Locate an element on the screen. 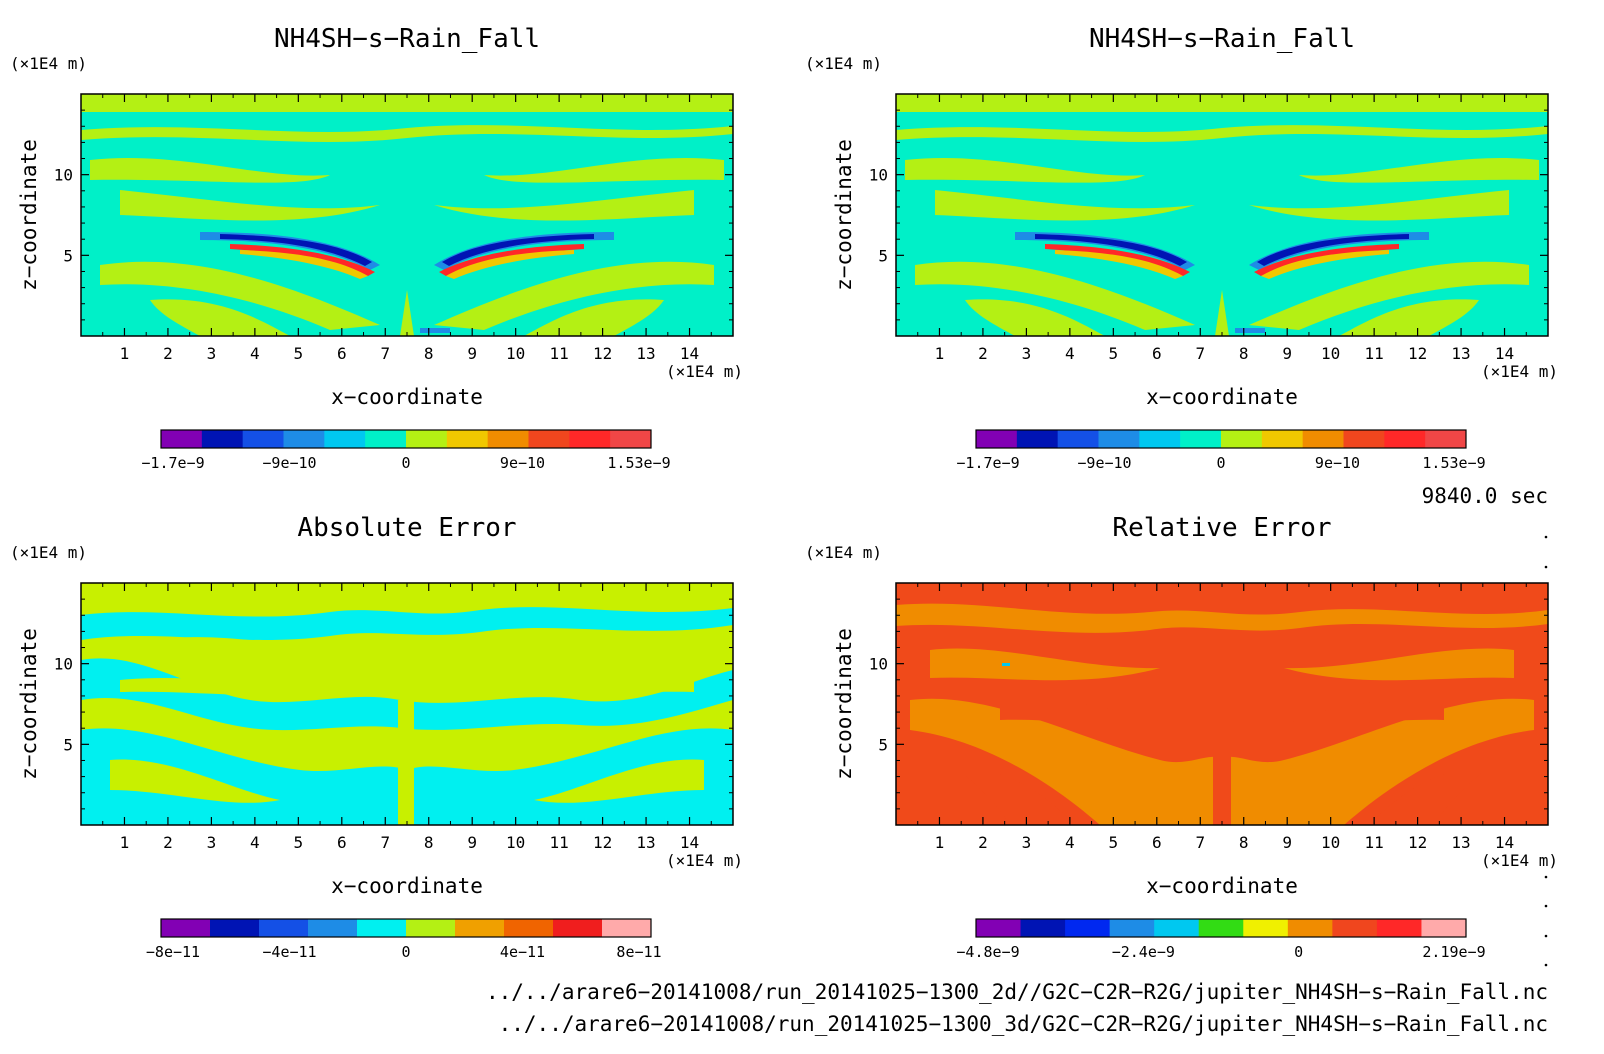  panel-title: NH4SH−s−Rain_Fall is located at coordinates (407, 39).